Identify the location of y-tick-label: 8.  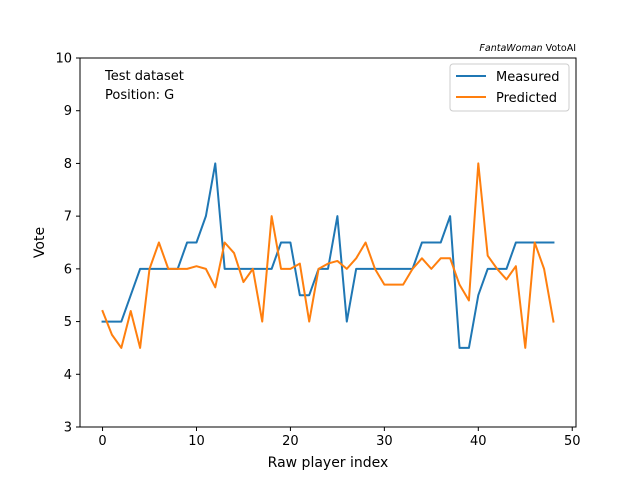
(68, 164).